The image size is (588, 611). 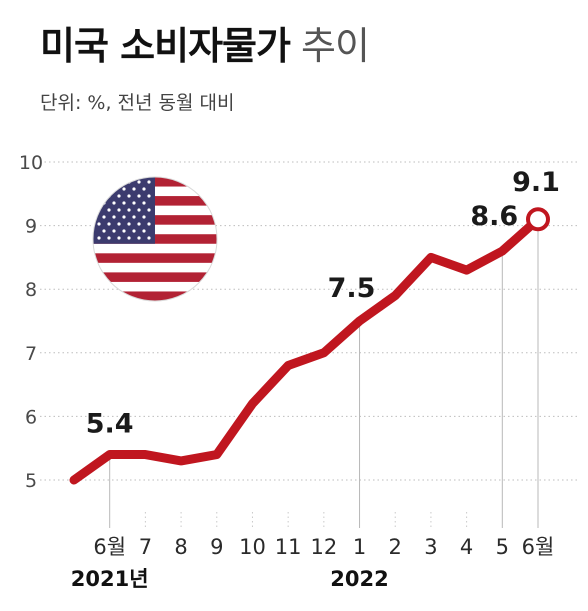 I want to click on y-tick-label: 9, so click(x=31, y=227).